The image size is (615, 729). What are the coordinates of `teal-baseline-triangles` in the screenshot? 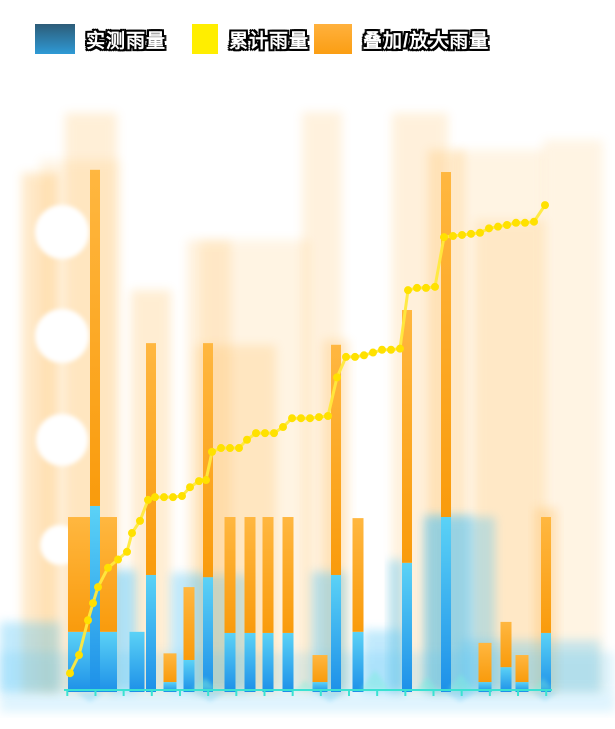 It's located at (373, 680).